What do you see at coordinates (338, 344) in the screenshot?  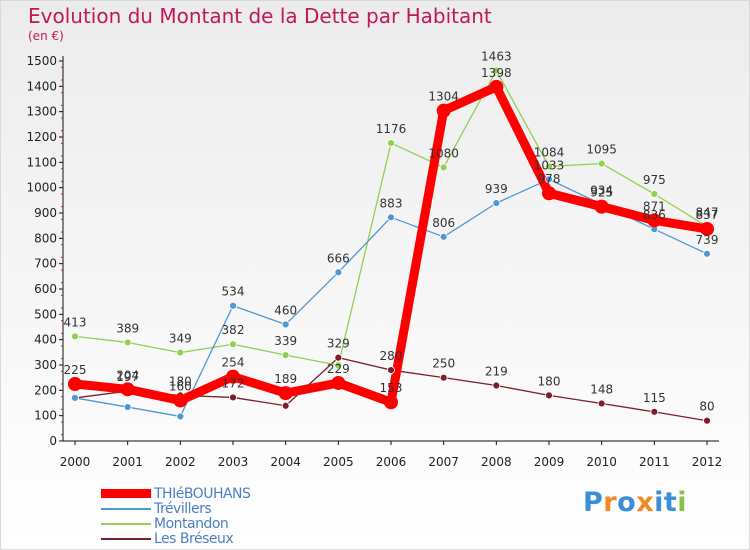 I see `data-label: 329` at bounding box center [338, 344].